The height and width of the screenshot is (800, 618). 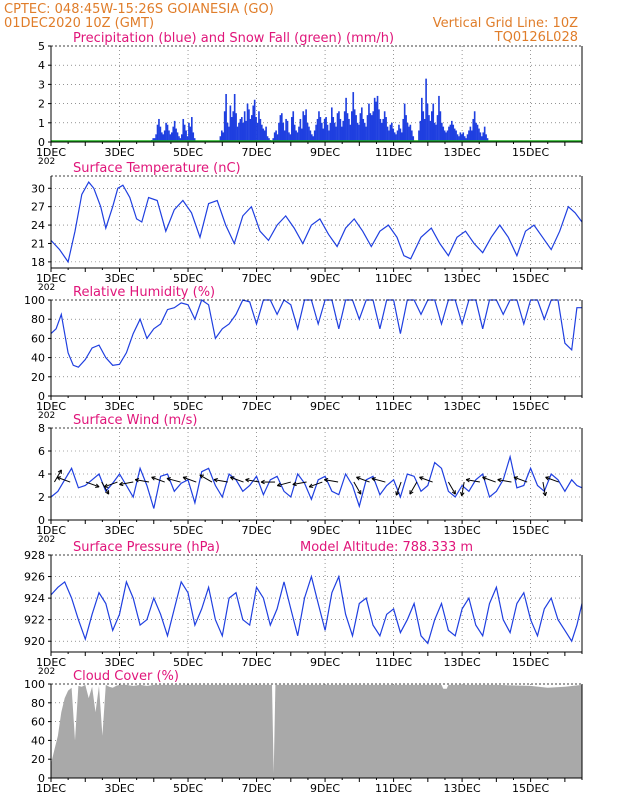 What do you see at coordinates (41, 497) in the screenshot?
I see `wind-ytick-label: 2` at bounding box center [41, 497].